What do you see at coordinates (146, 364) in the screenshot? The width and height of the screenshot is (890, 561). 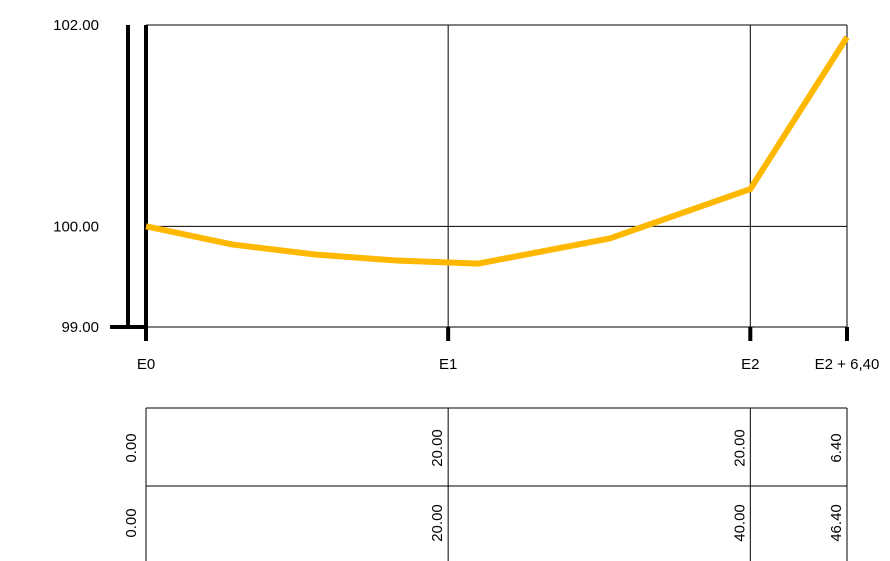 I see `x-tick-label: E0` at bounding box center [146, 364].